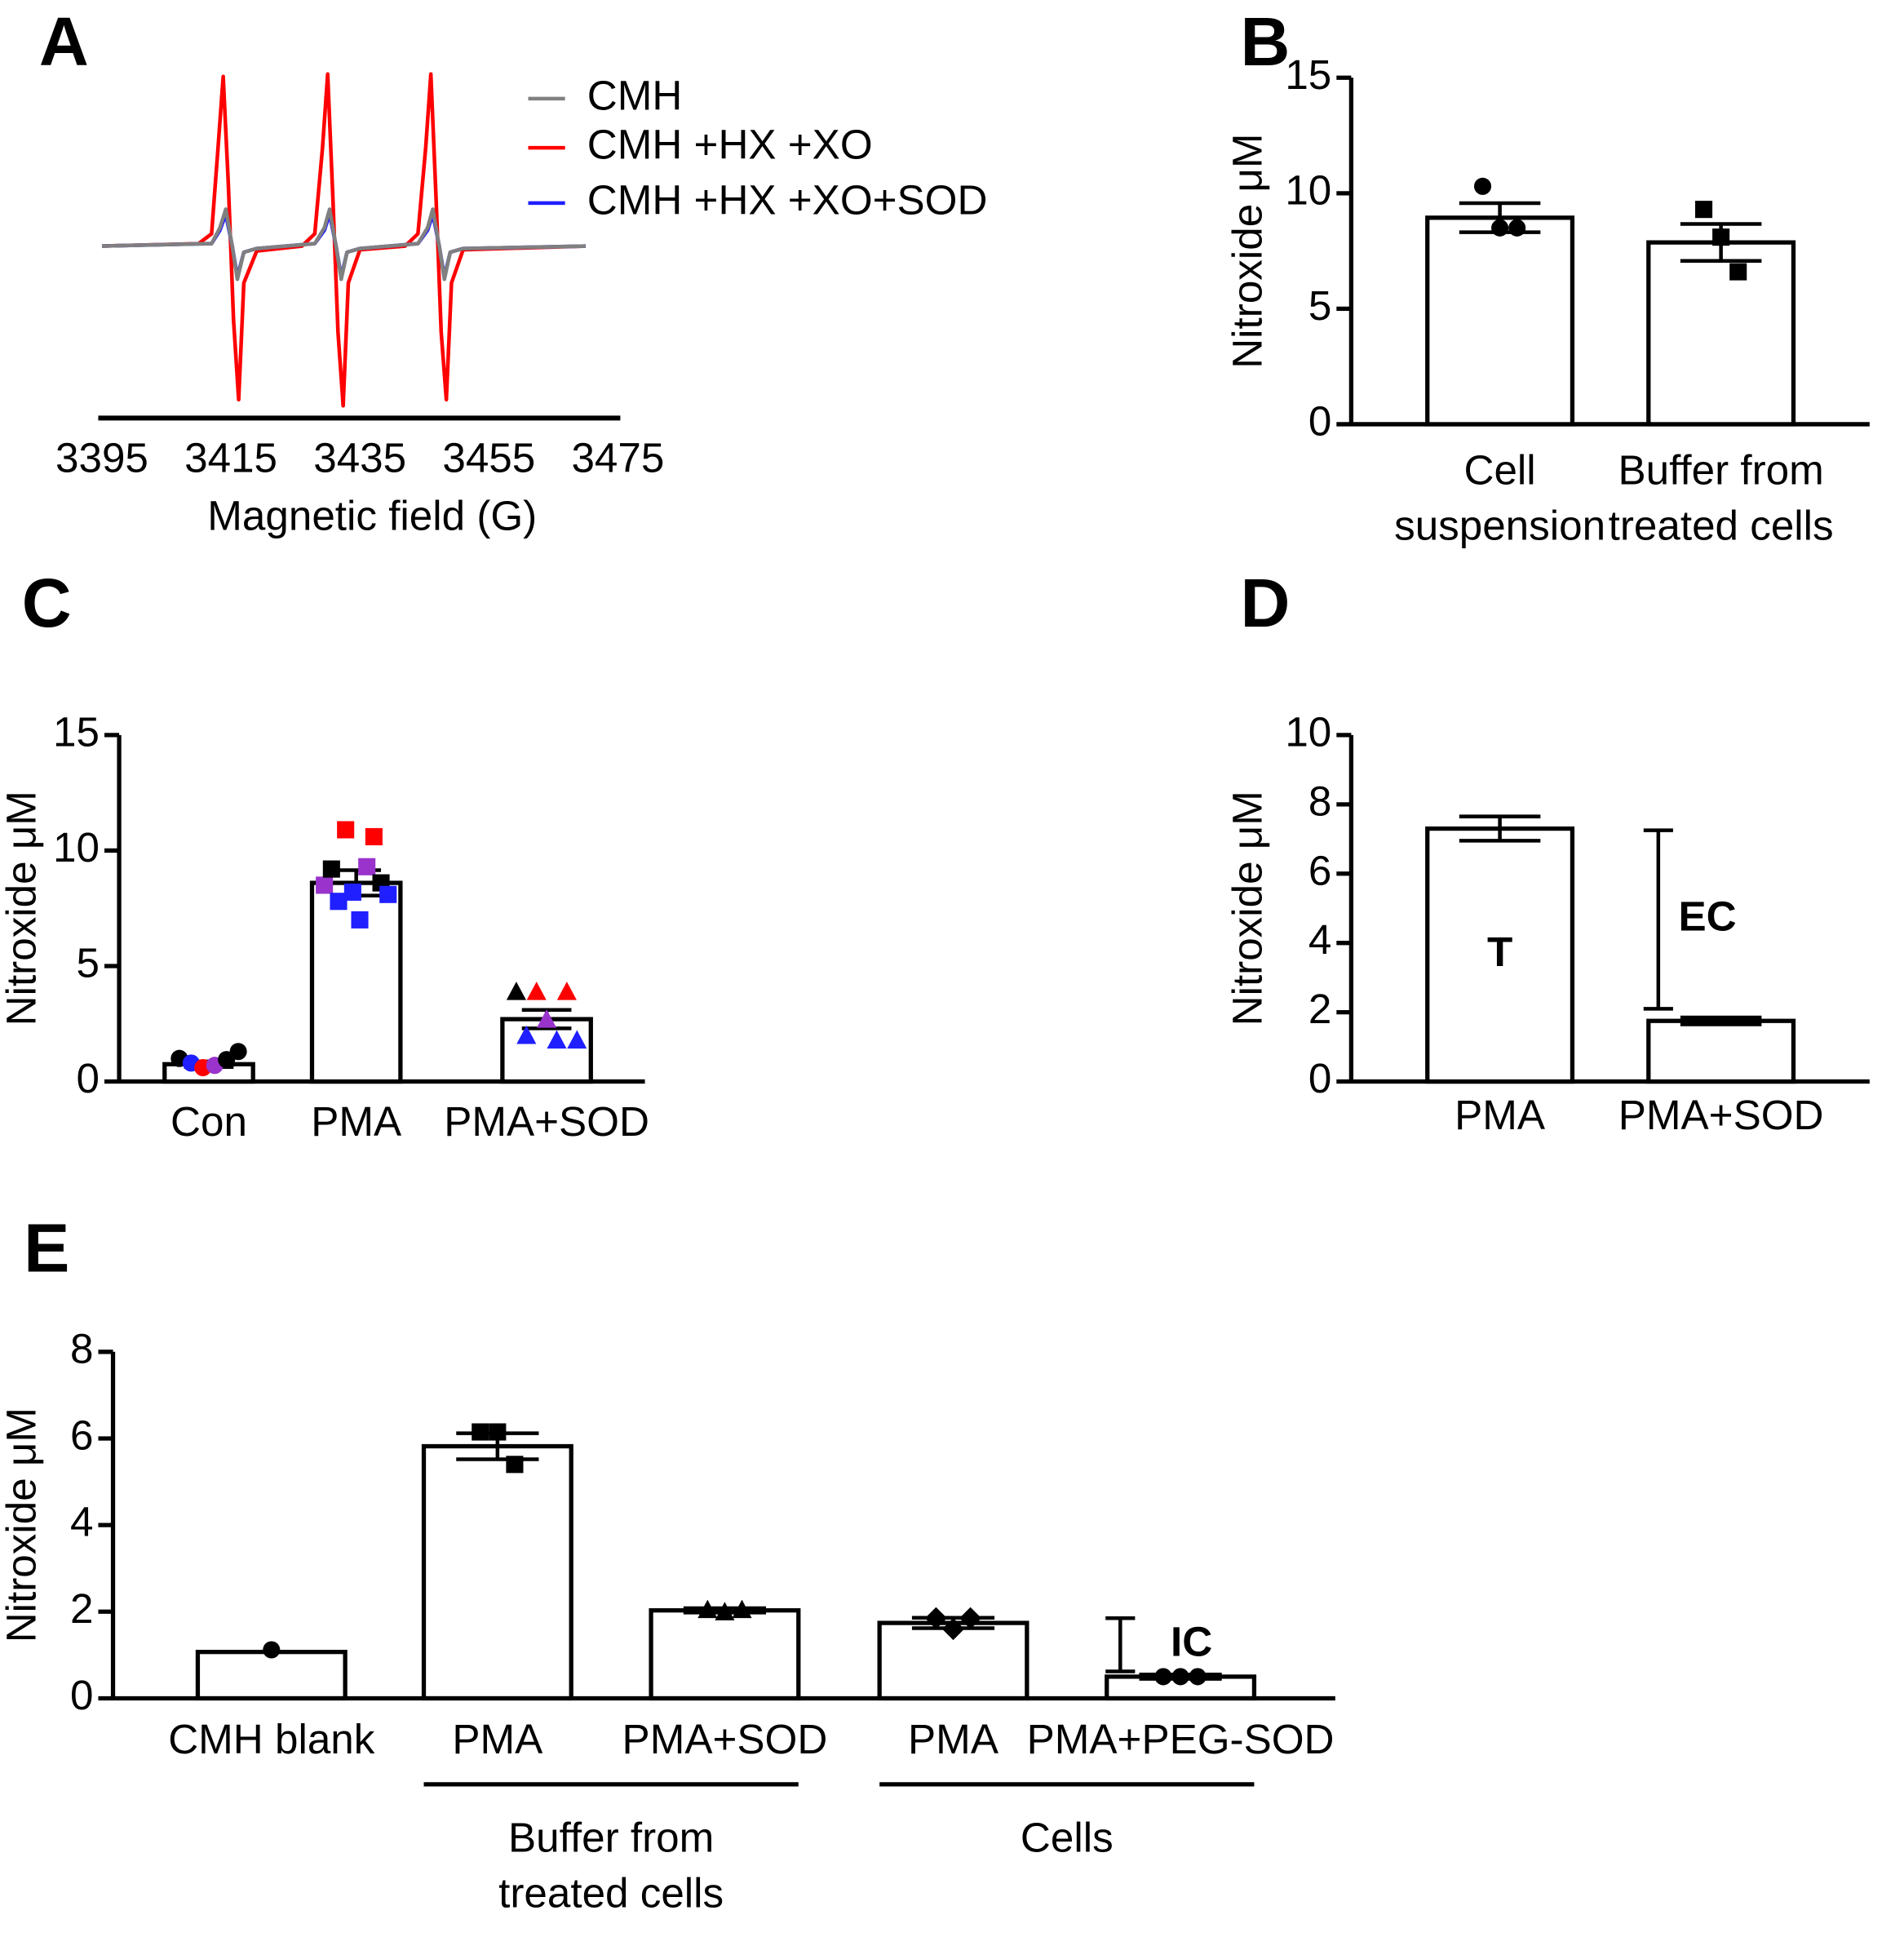 The height and width of the screenshot is (1937, 1904). Describe the element at coordinates (1500, 952) in the screenshot. I see `bar-label: T` at that location.